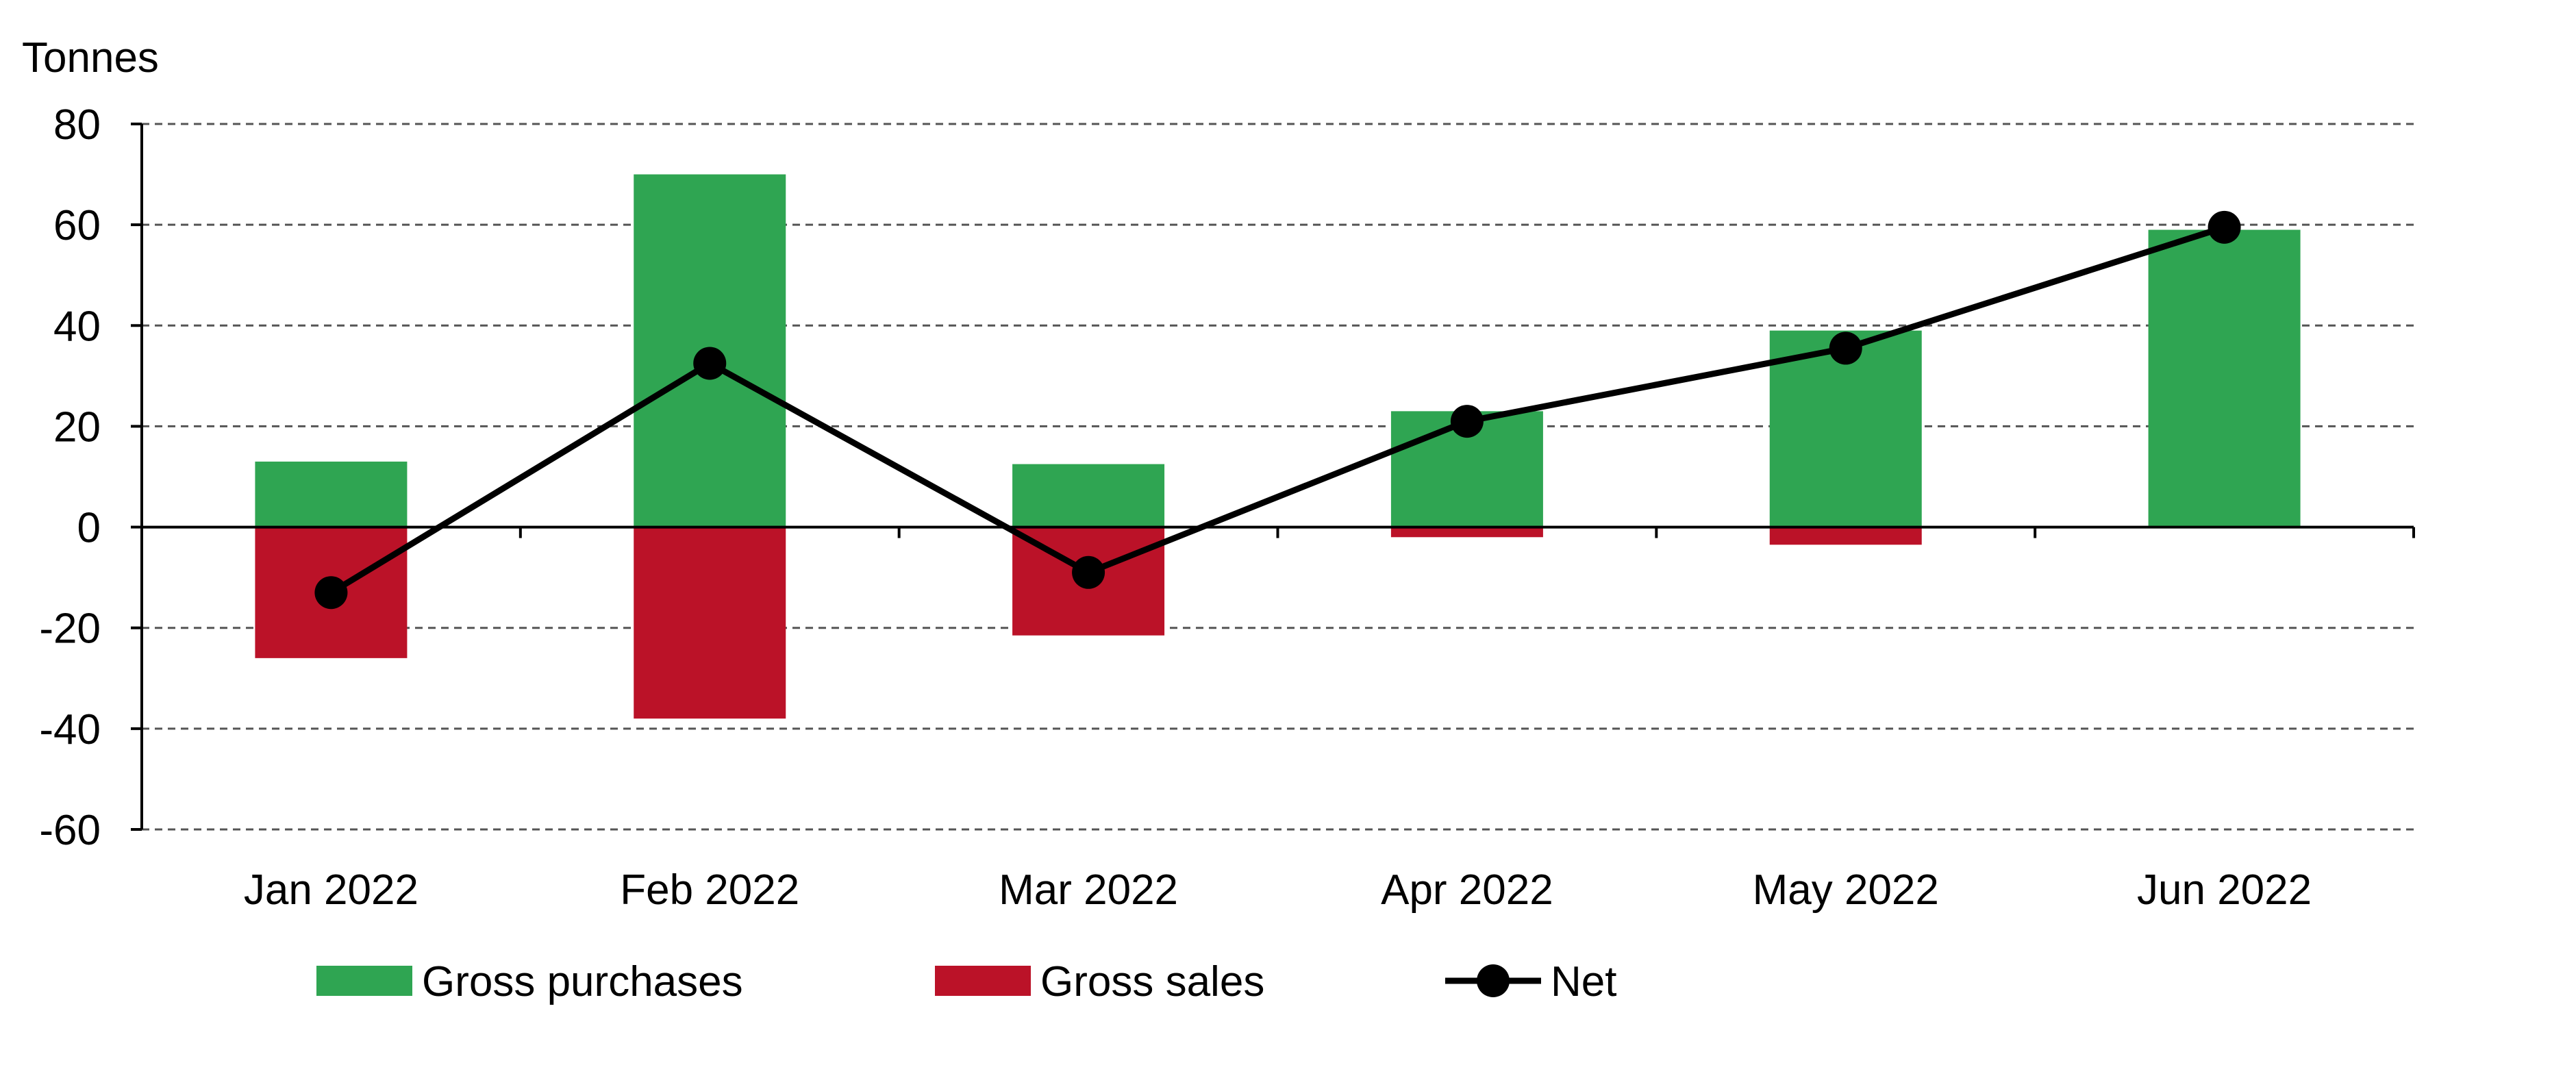  Describe the element at coordinates (582, 981) in the screenshot. I see `legend-label-gross-purchases: Gross purchases` at that location.